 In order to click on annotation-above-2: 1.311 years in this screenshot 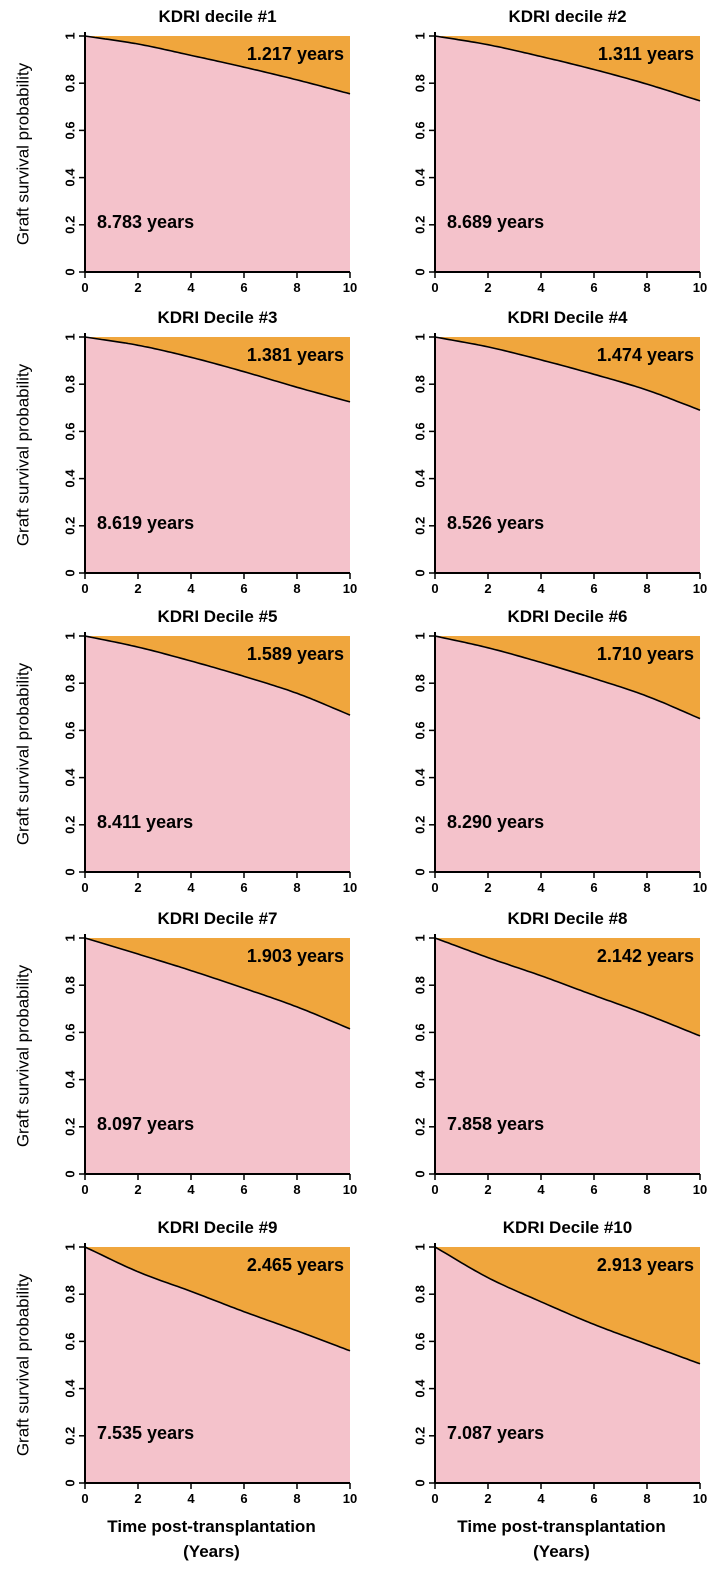, I will do `click(646, 54)`.